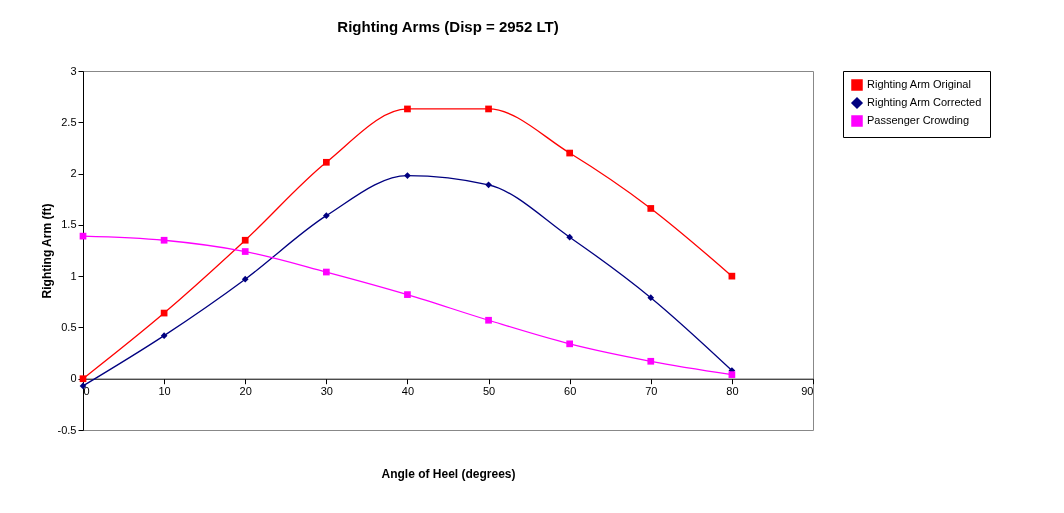 This screenshot has height=513, width=1064. What do you see at coordinates (732, 391) in the screenshot?
I see `x-tick-label: 80` at bounding box center [732, 391].